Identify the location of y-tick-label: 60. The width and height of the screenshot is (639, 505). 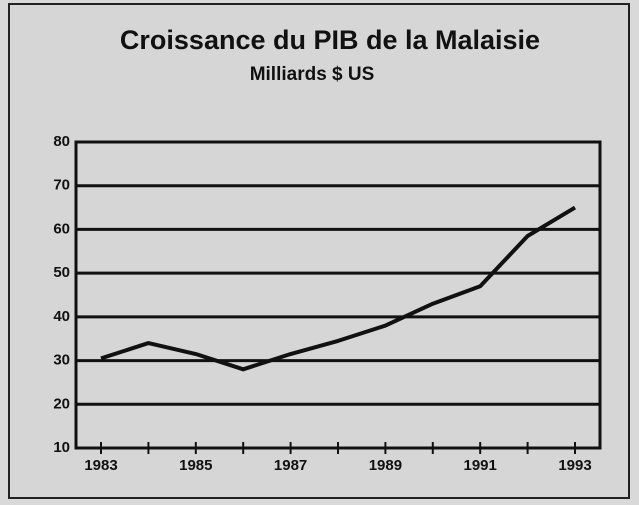
(61, 228).